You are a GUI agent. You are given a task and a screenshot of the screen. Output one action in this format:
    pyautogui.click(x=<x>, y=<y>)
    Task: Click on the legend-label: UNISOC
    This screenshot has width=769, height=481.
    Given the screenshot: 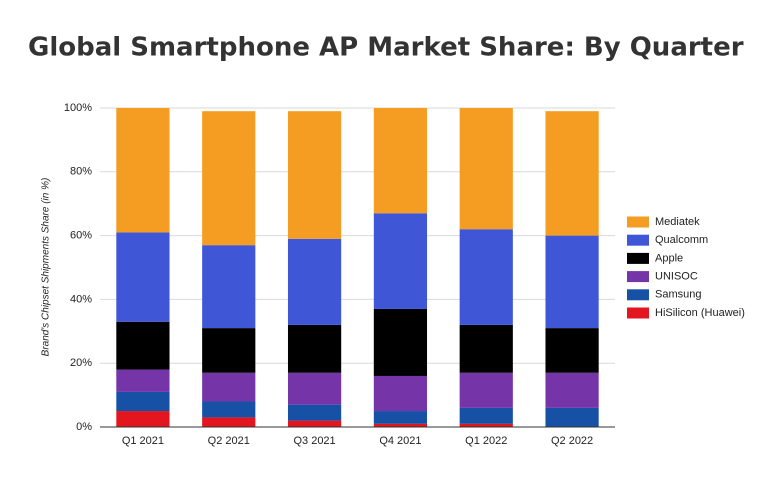 What is the action you would take?
    pyautogui.click(x=676, y=277)
    